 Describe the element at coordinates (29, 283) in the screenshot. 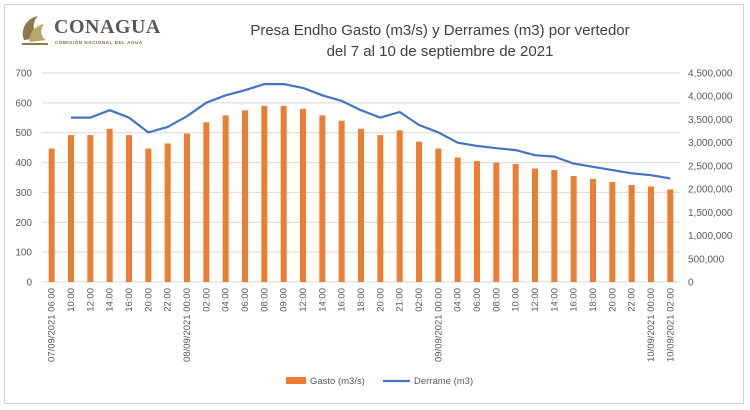

I see `y-left-tick-label: 0` at that location.